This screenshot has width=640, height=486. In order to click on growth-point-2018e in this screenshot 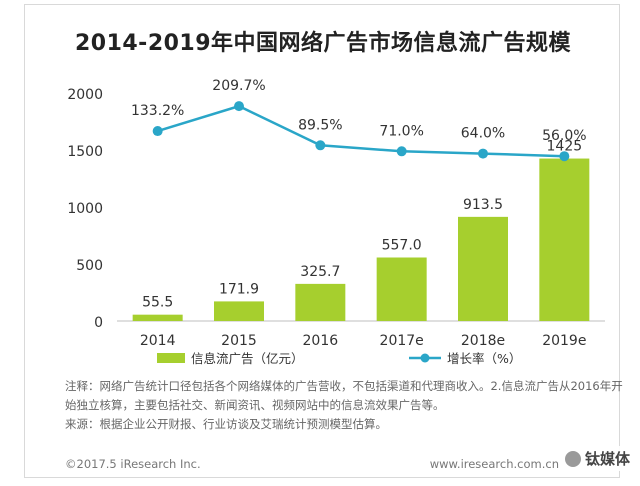, I will do `click(483, 153)`.